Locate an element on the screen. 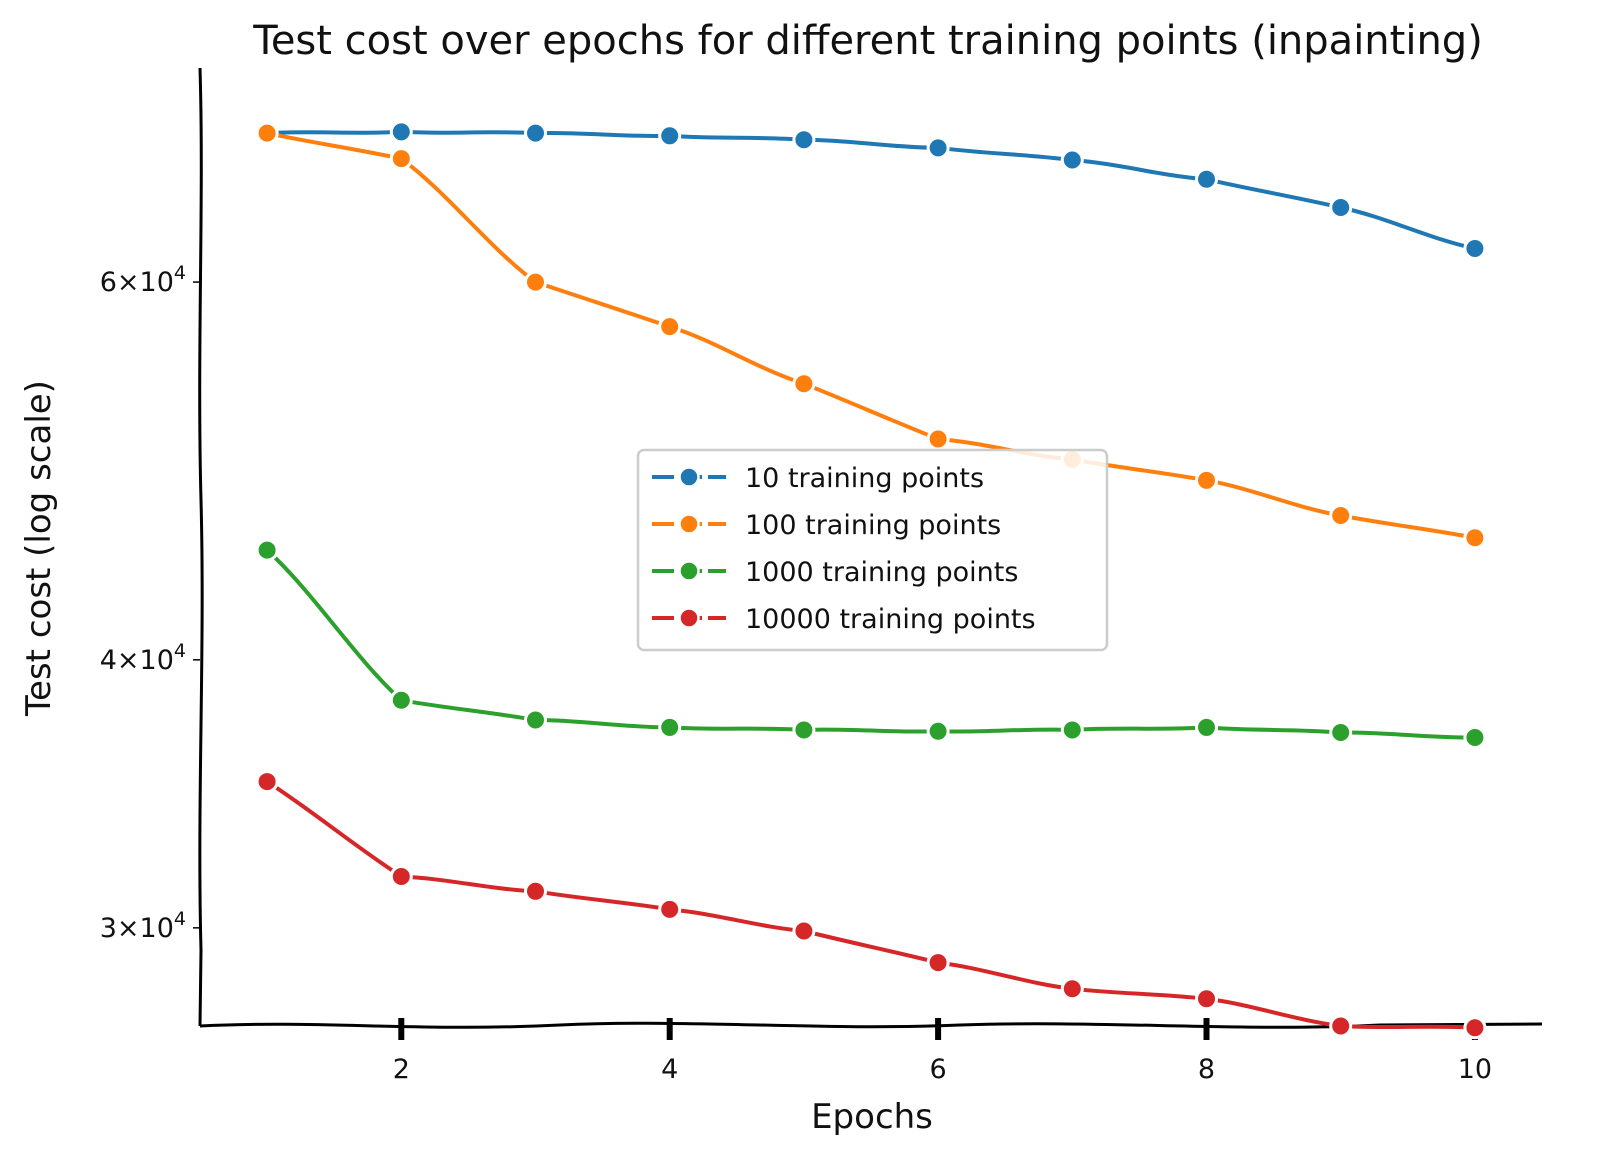 Image resolution: width=1606 pixels, height=1155 pixels. y-axis-label: Test cost (log scale) is located at coordinates (39, 548).